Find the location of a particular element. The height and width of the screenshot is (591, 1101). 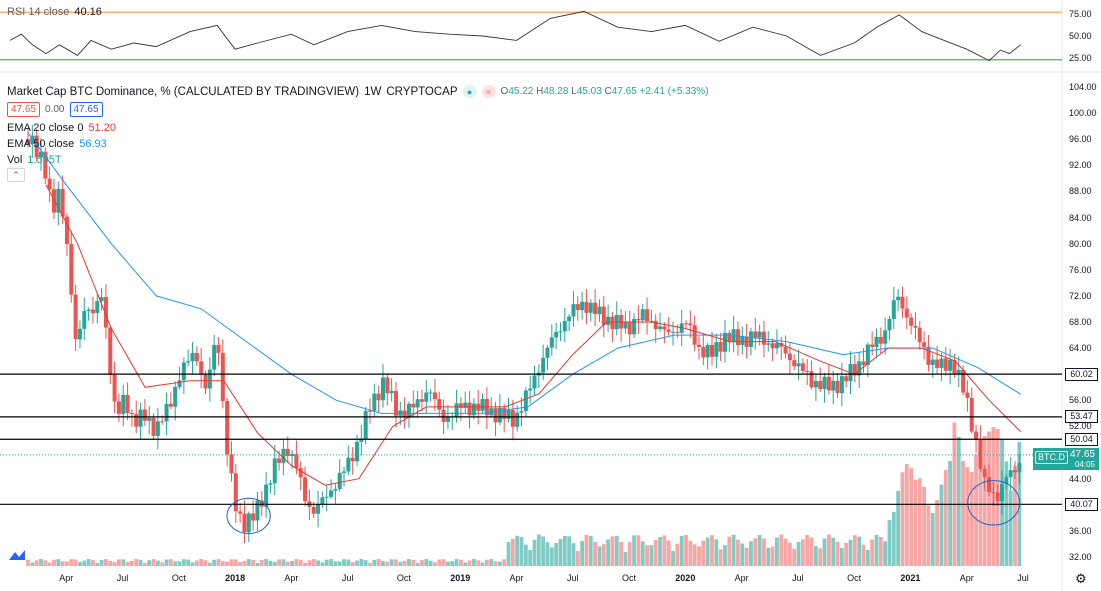

annotation-ellipse is located at coordinates (248, 515).